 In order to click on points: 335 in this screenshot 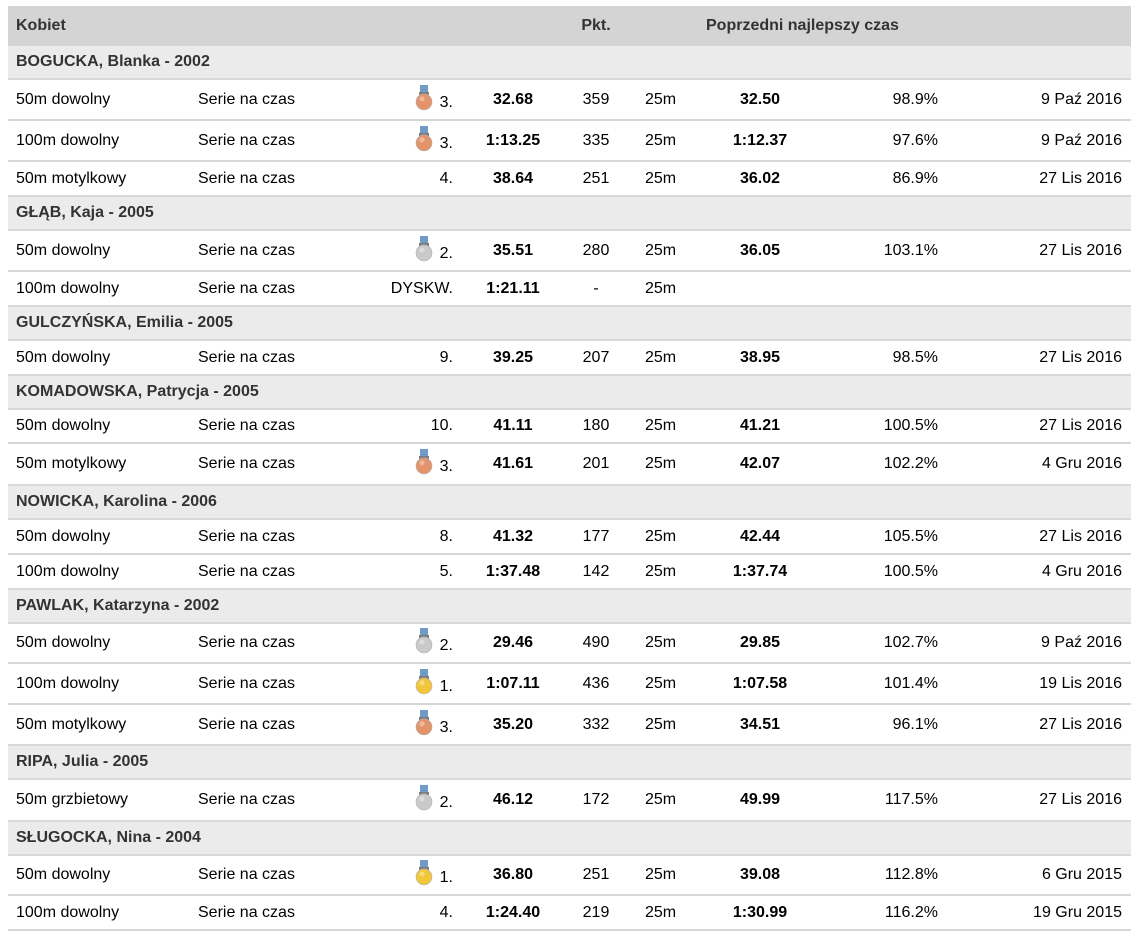, I will do `click(596, 140)`.